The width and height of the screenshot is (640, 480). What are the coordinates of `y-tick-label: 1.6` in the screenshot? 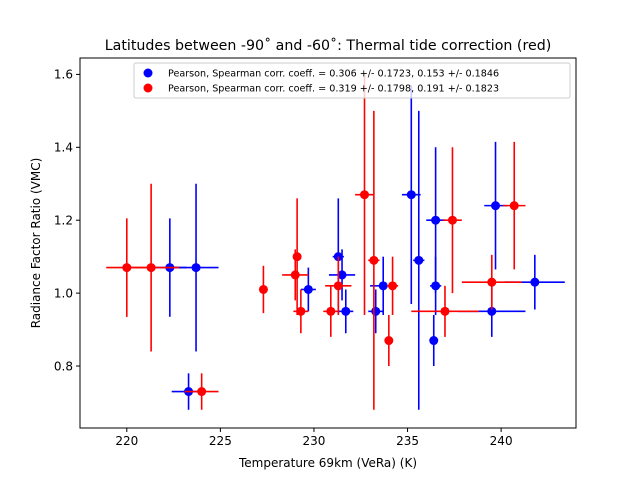 It's located at (63, 75).